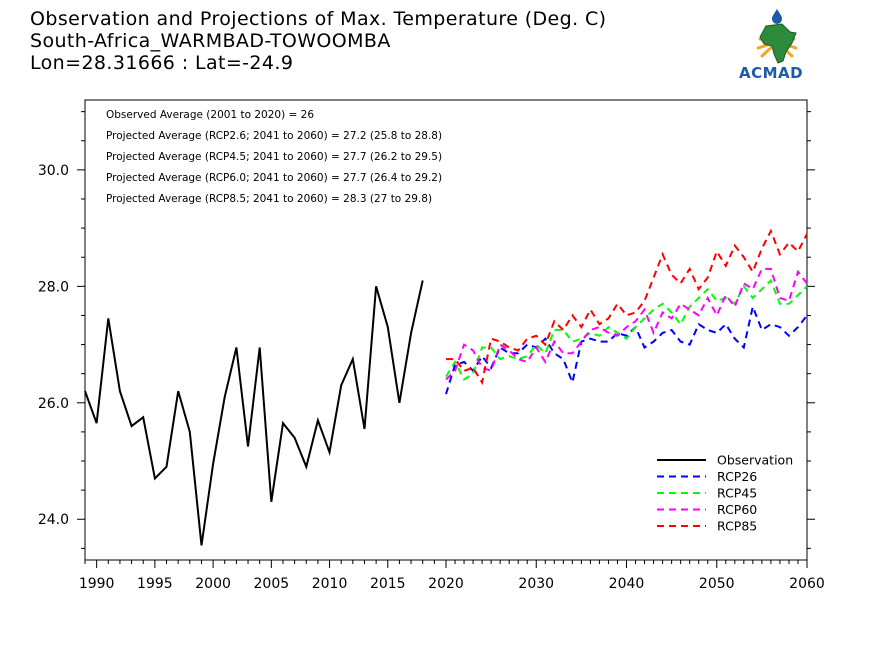 The width and height of the screenshot is (879, 659). Describe the element at coordinates (97, 584) in the screenshot. I see `x-tick-label: 1990` at that location.